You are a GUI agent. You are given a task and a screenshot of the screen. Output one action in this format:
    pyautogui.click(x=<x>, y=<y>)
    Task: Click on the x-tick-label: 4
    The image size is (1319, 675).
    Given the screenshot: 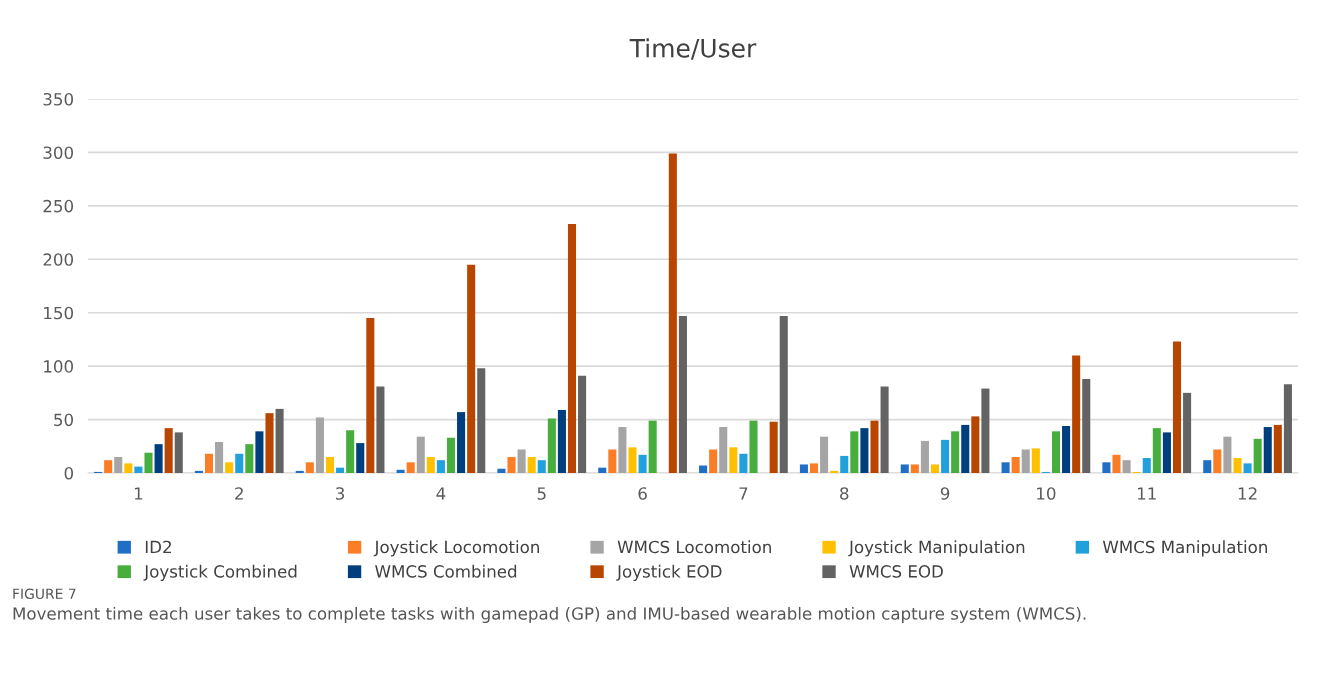 What is the action you would take?
    pyautogui.click(x=441, y=493)
    